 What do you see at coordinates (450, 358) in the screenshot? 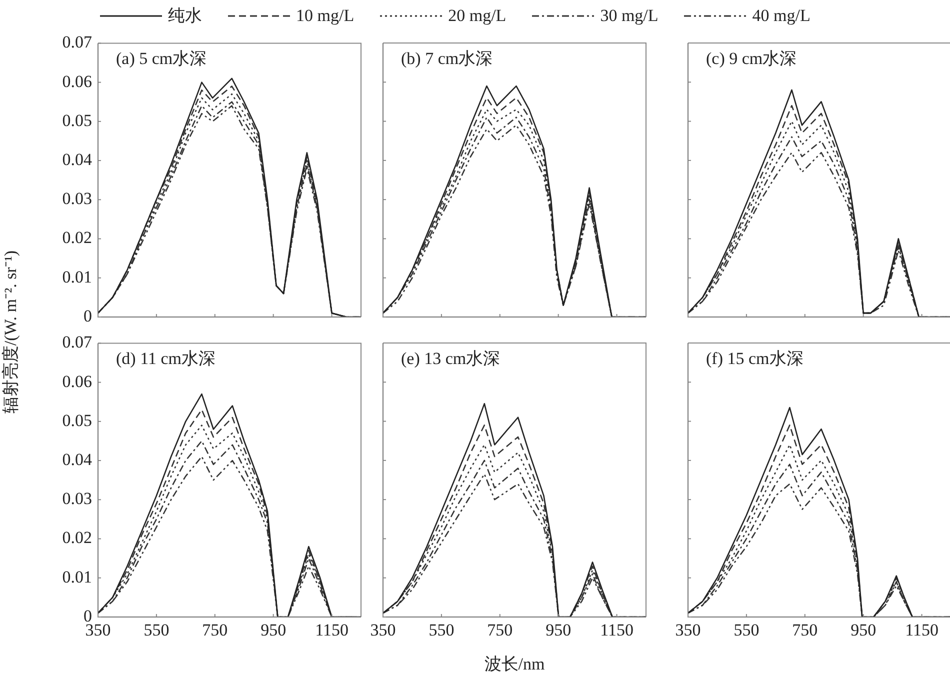
I see `chart-title: (e) 13 cm水深` at bounding box center [450, 358].